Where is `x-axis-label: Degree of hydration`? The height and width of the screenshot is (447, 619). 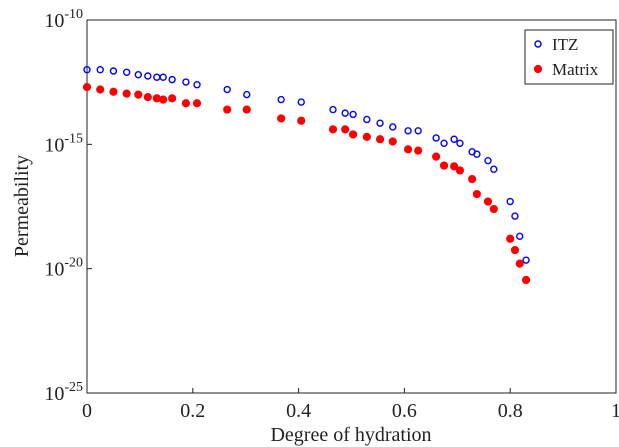 x-axis-label: Degree of hydration is located at coordinates (350, 435).